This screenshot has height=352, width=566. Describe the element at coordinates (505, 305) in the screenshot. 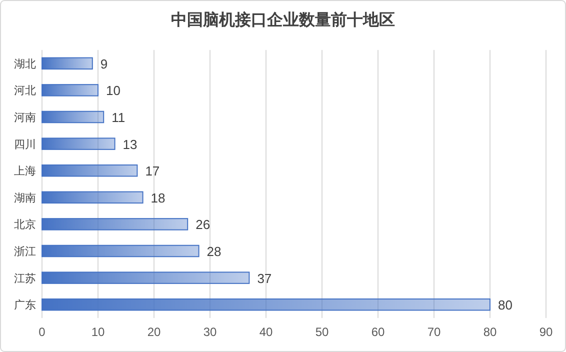

I see `label: 80` at that location.